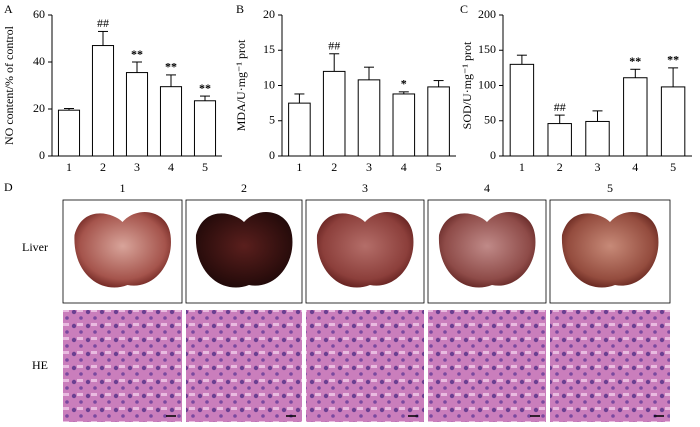 This screenshot has height=427, width=700. What do you see at coordinates (8, 9) in the screenshot?
I see `panel-label: A` at bounding box center [8, 9].